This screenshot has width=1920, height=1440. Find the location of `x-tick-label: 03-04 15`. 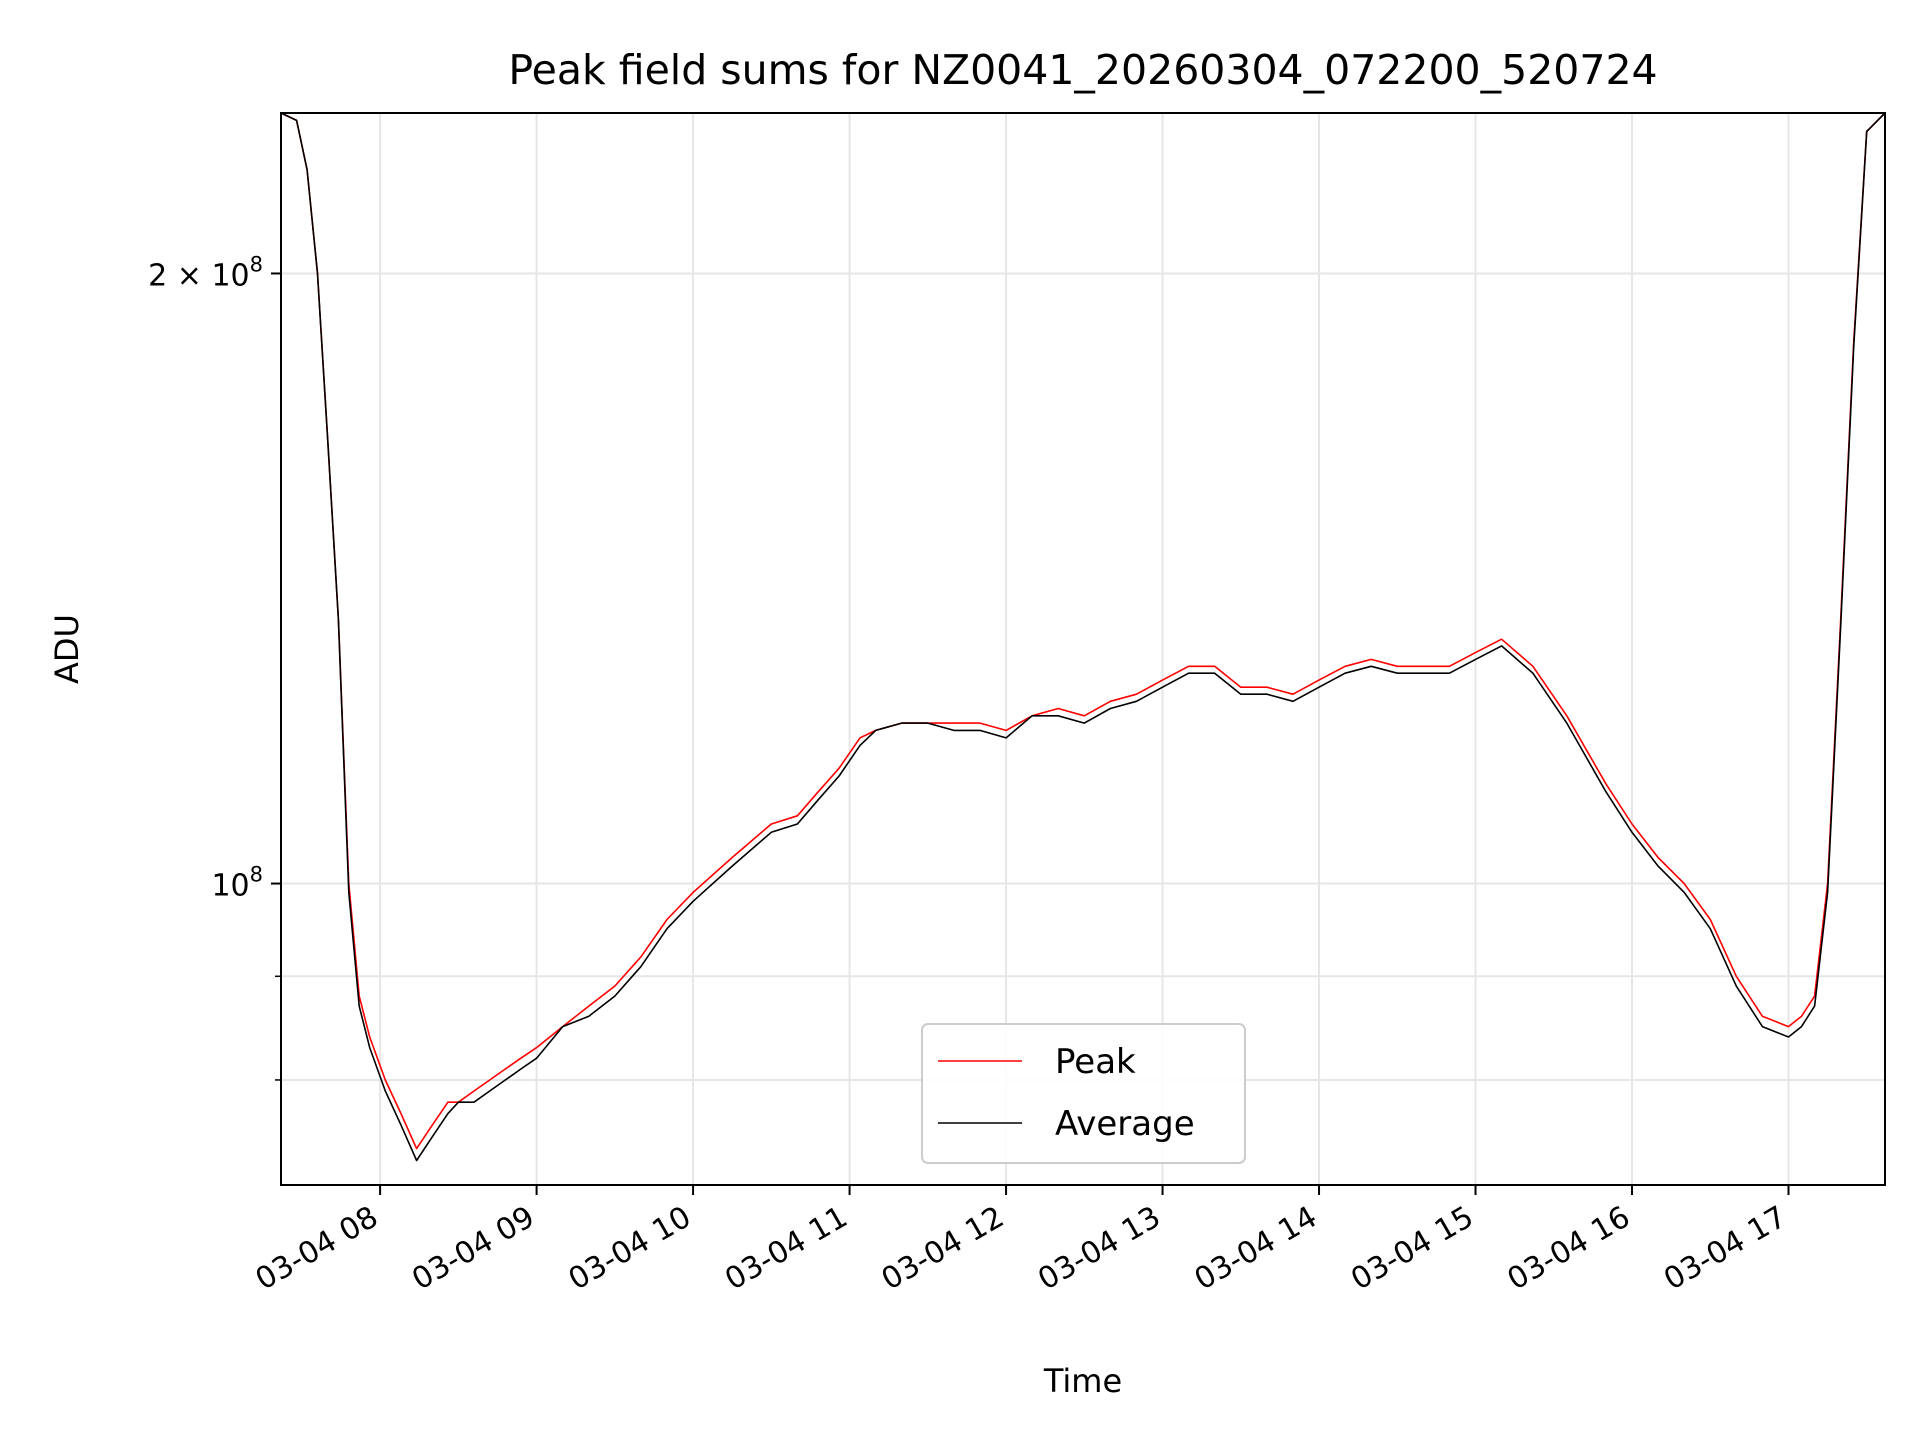

x-tick-label: 03-04 15 is located at coordinates (1412, 1249).